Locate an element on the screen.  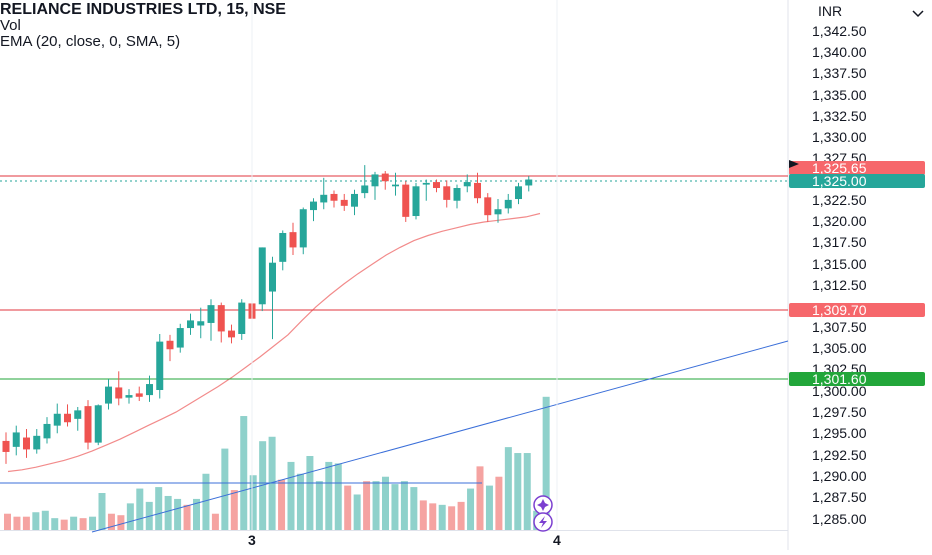
price-tick-label: 1,305.00 is located at coordinates (839, 348).